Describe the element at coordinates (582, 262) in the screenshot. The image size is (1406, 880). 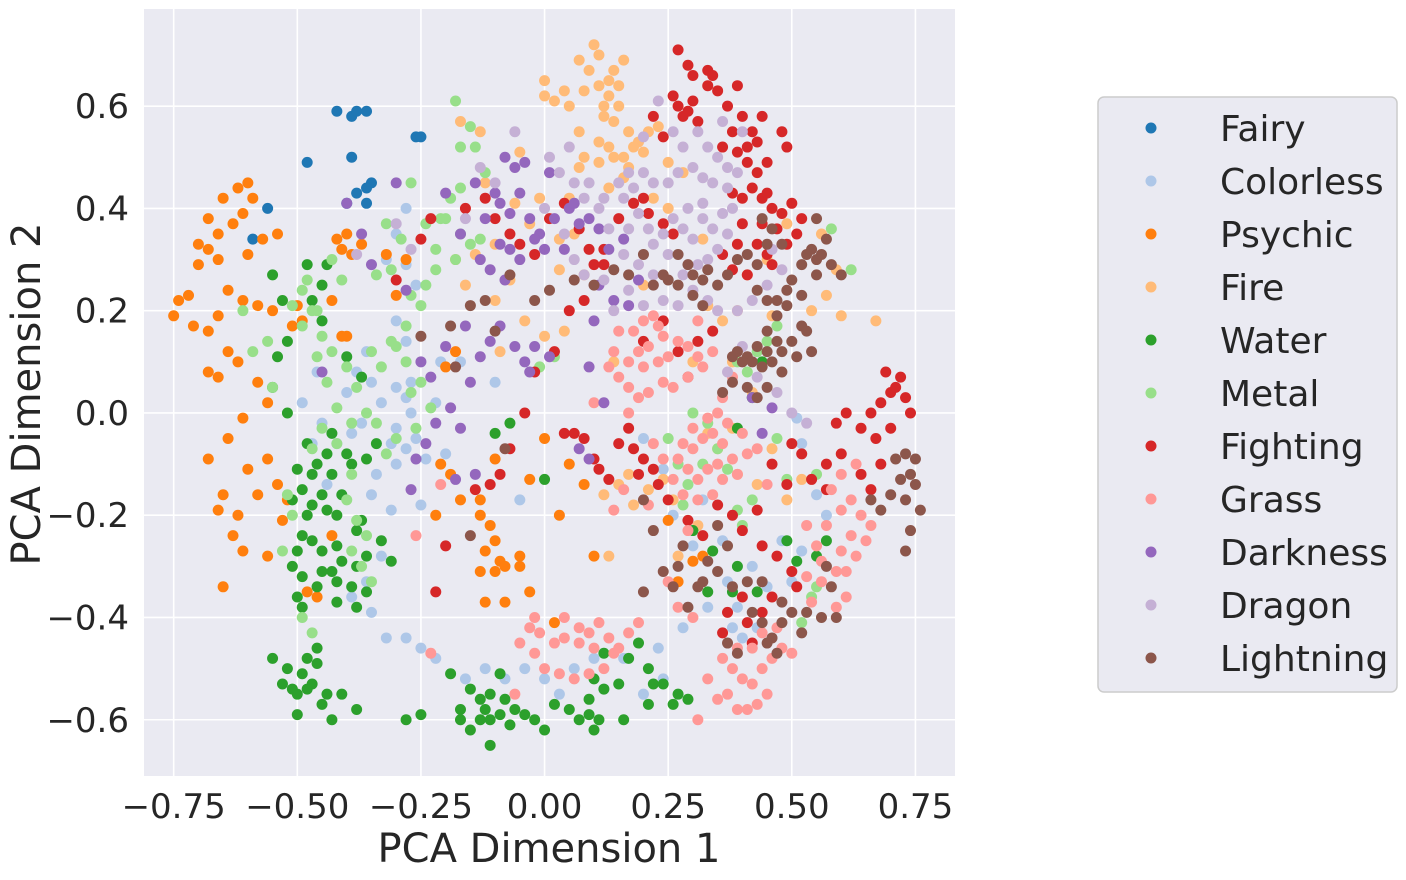
I see `series-dragon` at that location.